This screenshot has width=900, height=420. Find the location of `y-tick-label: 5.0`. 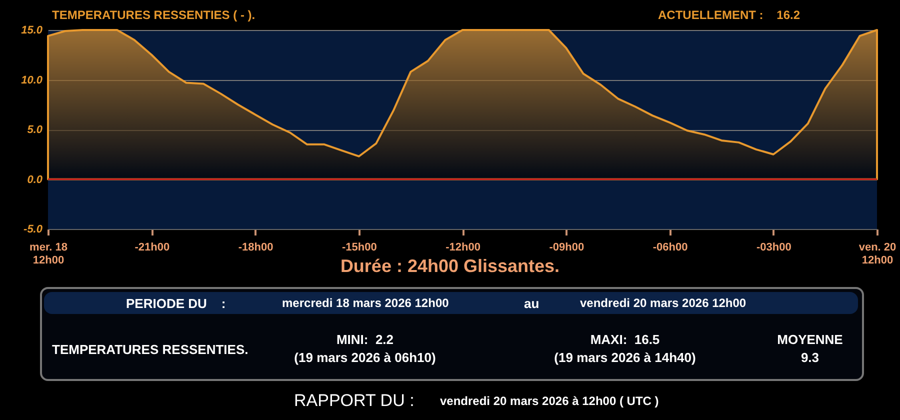

y-tick-label: 5.0 is located at coordinates (35, 130).